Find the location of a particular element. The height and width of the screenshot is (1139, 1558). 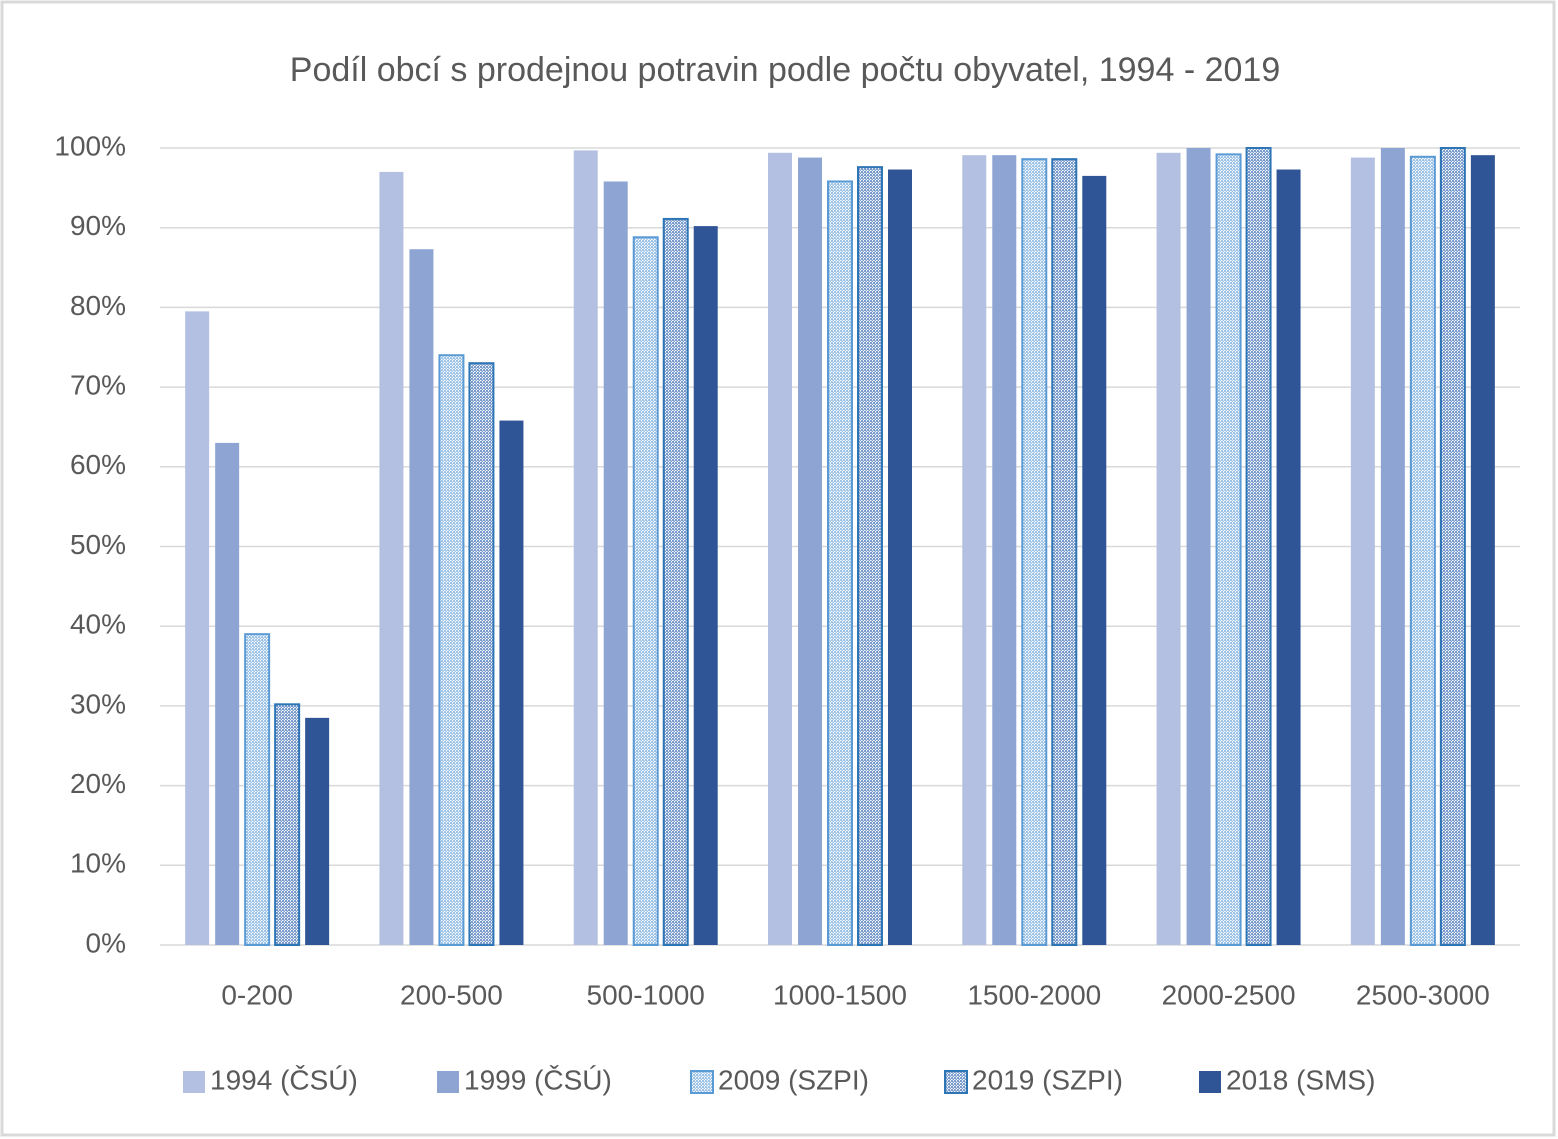

x-tick-label: 1500-2000 is located at coordinates (1034, 994).